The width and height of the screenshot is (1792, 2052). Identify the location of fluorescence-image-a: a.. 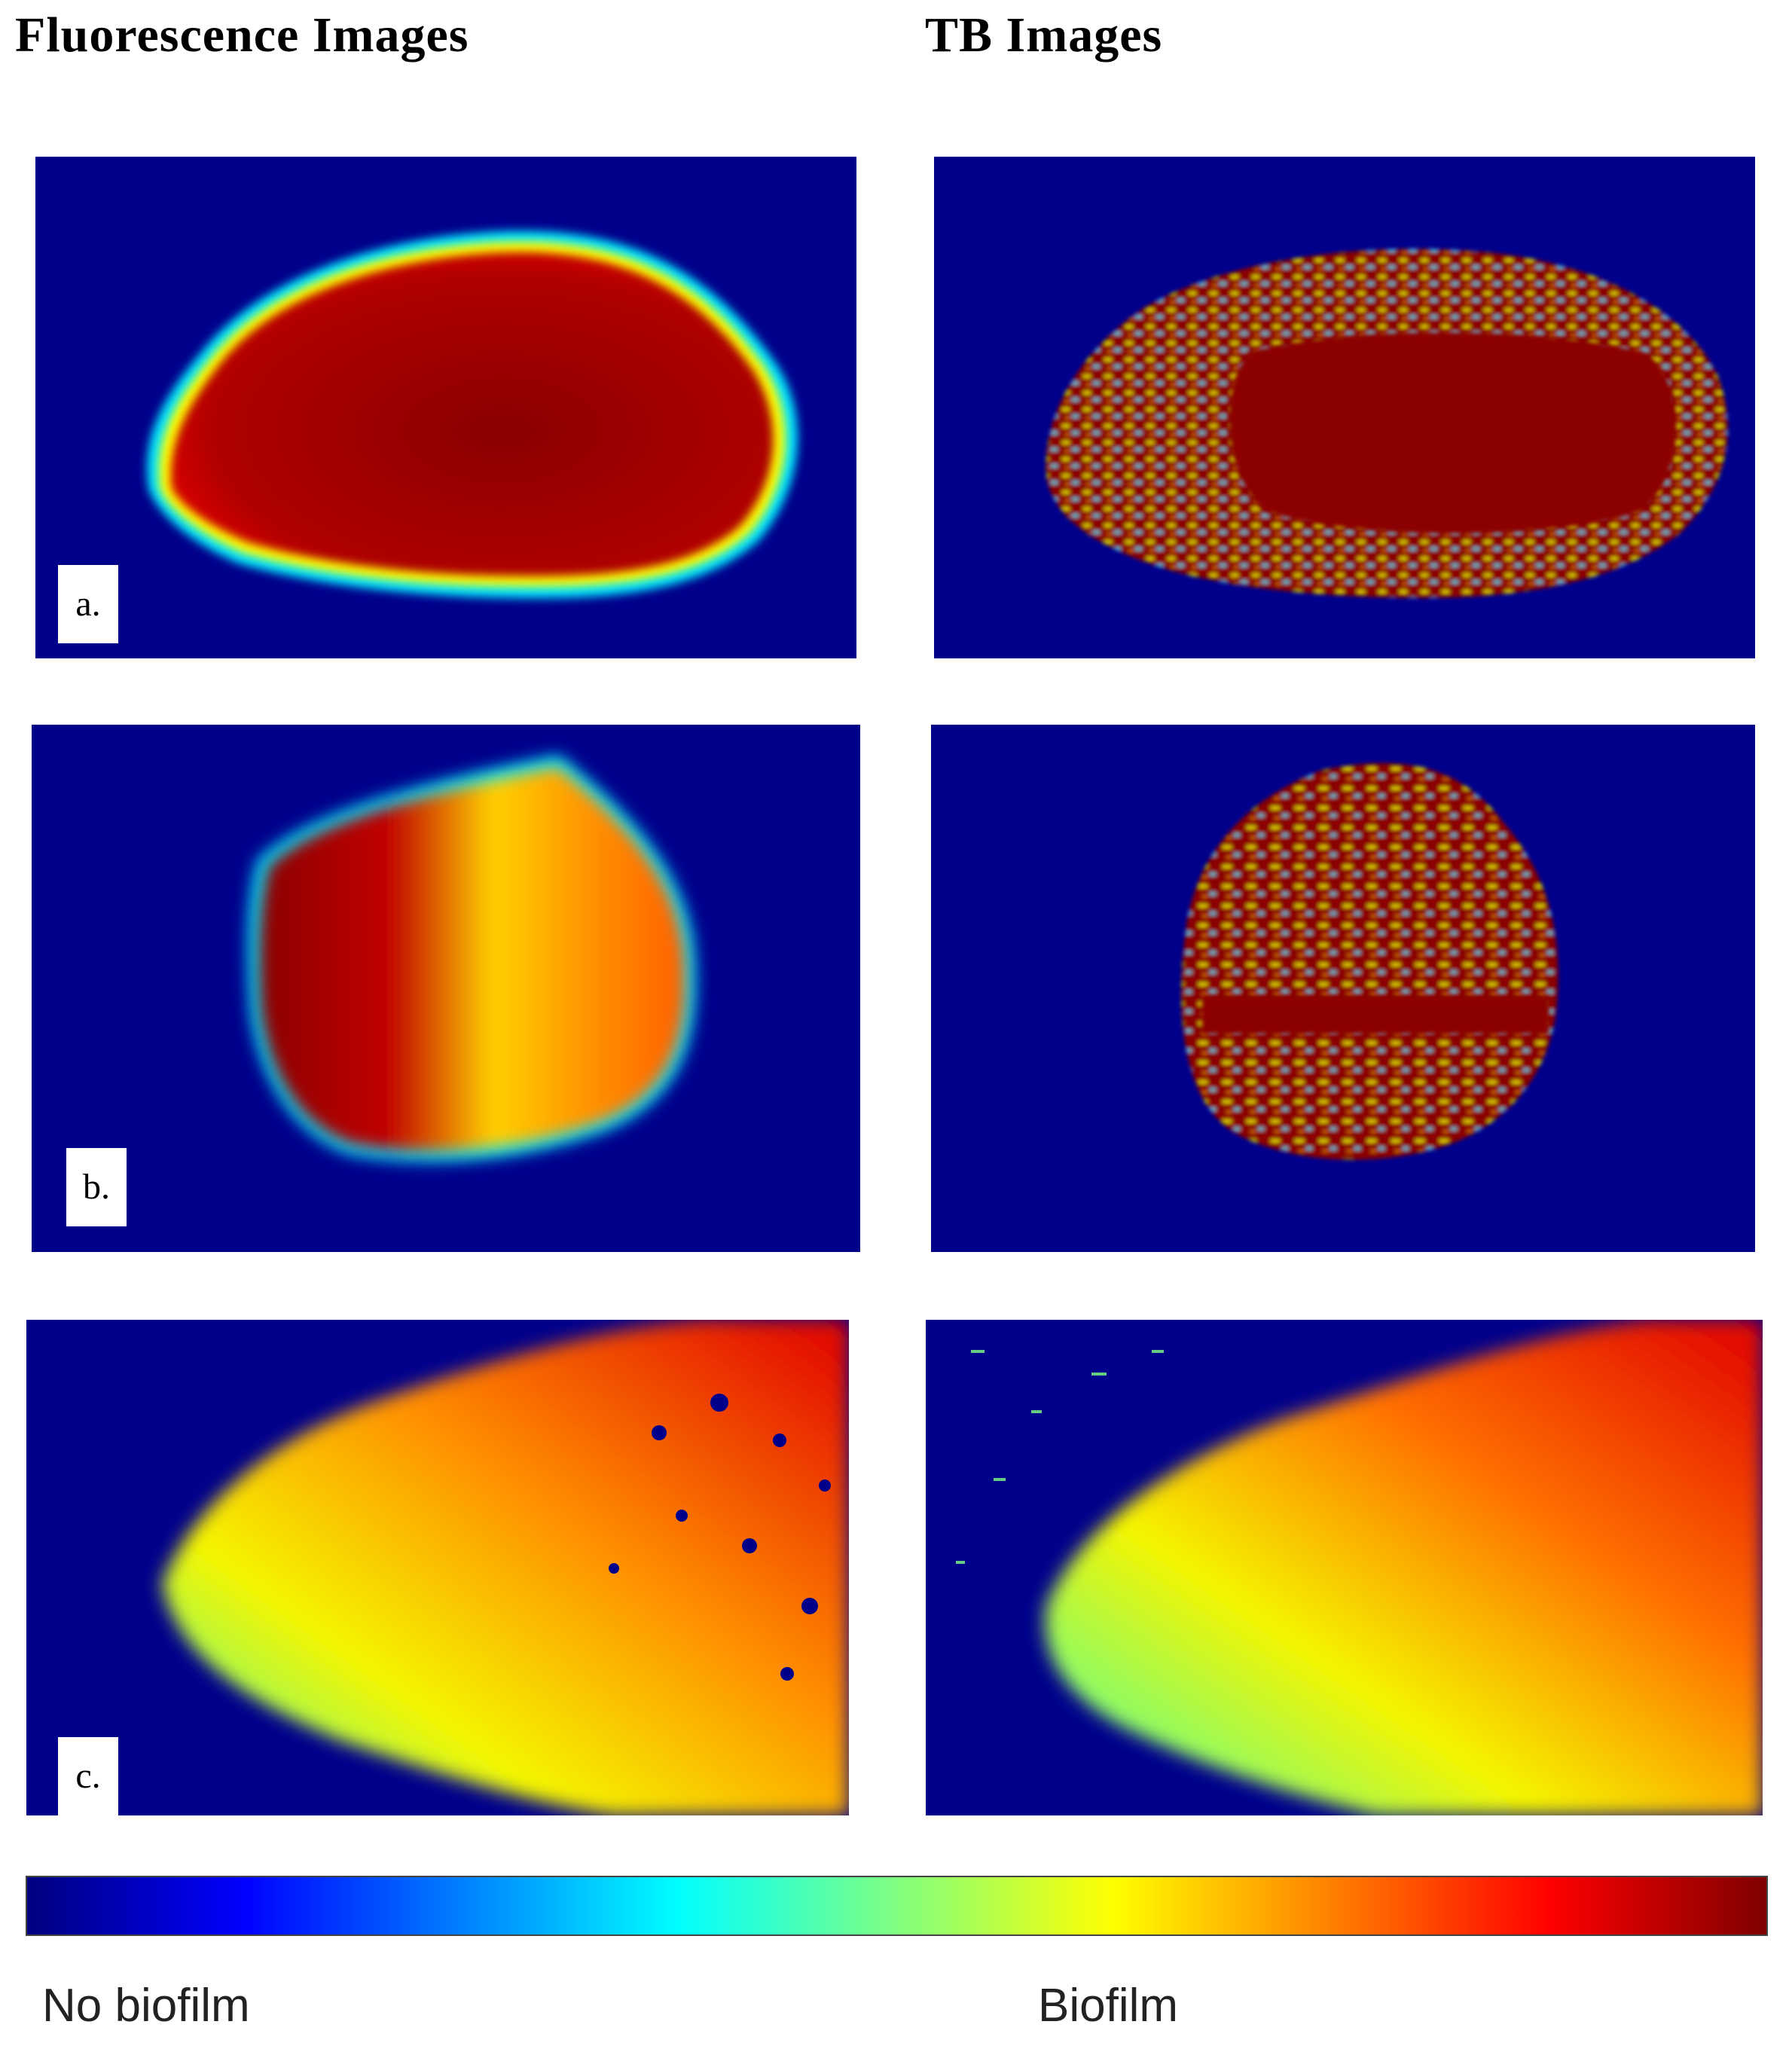
(445, 407).